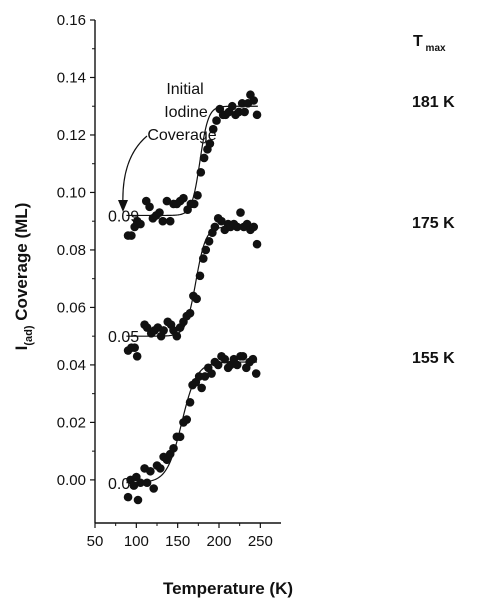  Describe the element at coordinates (136, 541) in the screenshot. I see `x-tick-label: 100` at that location.